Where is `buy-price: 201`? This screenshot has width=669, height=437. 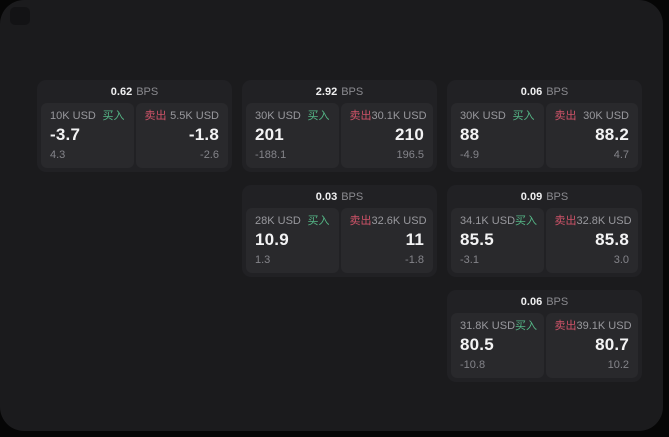 buy-price: 201 is located at coordinates (269, 135).